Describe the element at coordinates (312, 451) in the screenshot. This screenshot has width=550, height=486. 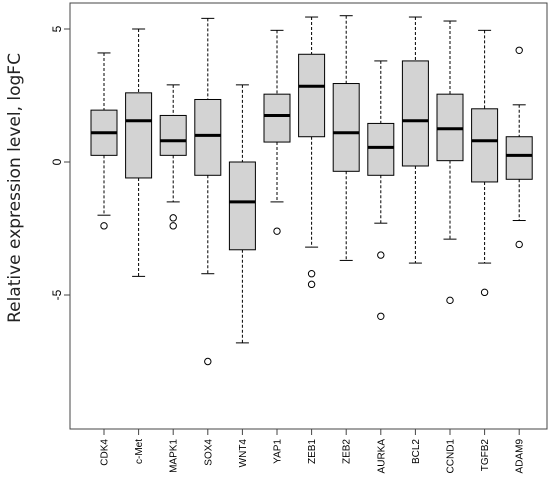
I see `x-tick-label: ZEB1` at that location.